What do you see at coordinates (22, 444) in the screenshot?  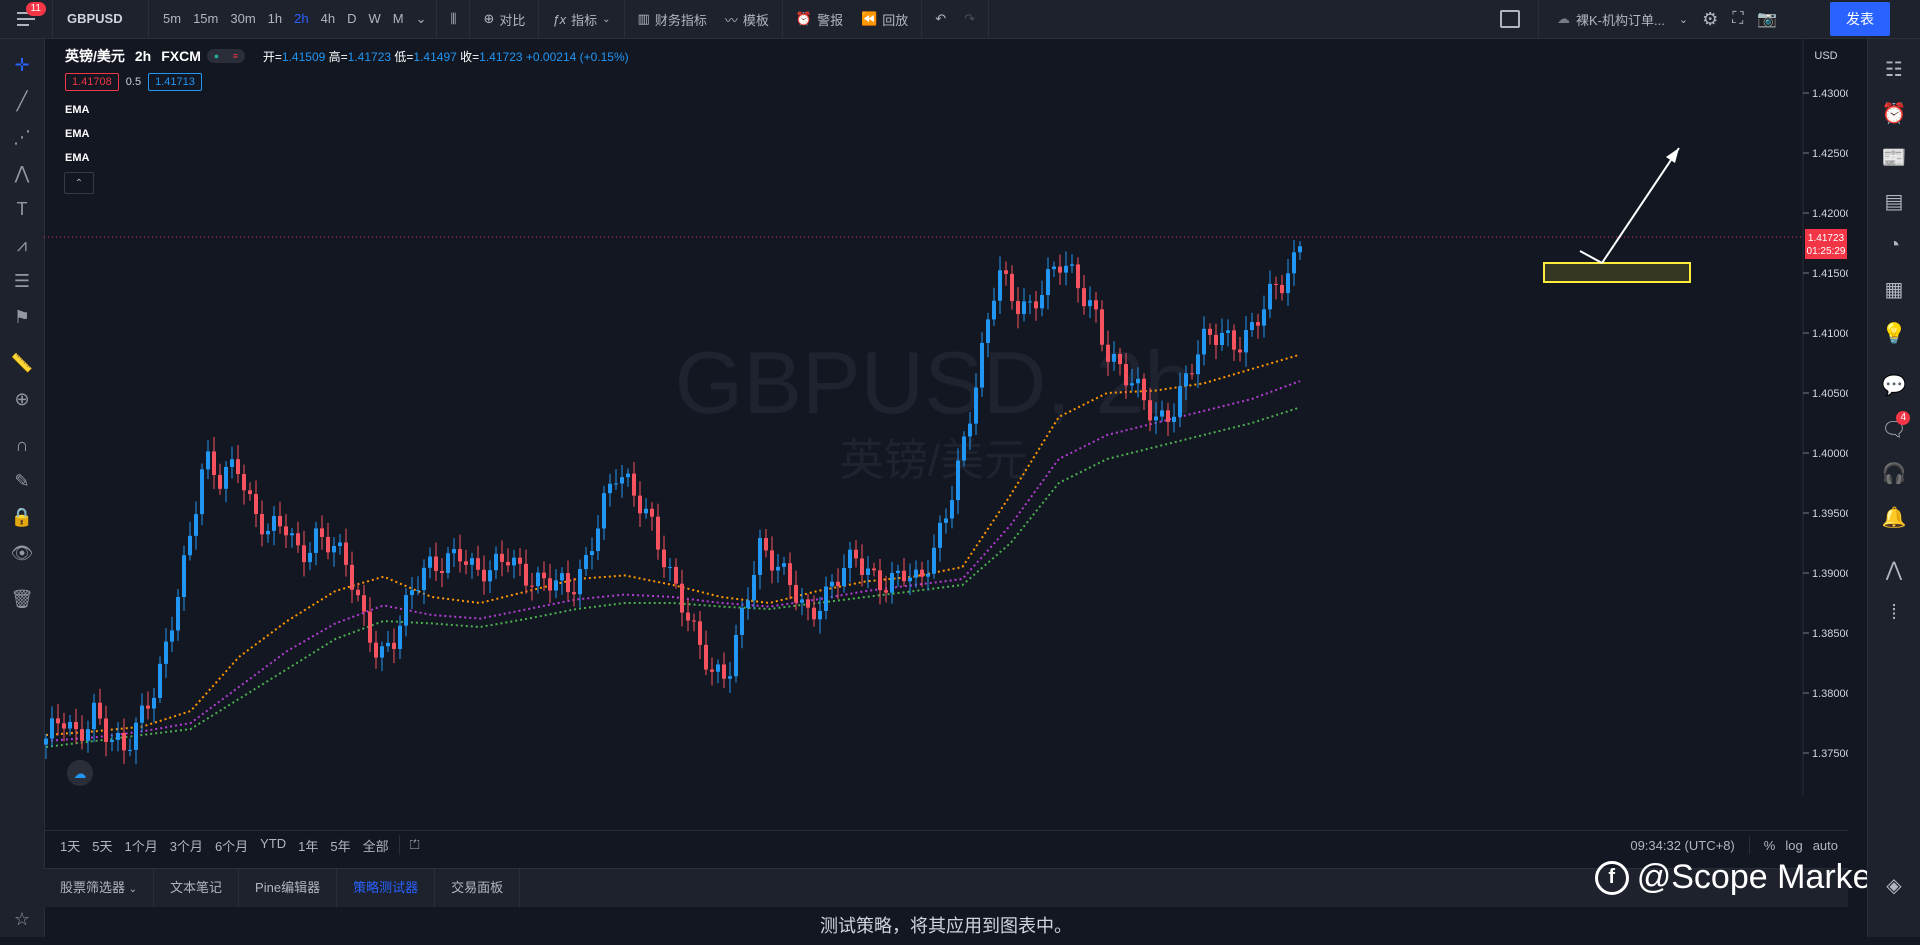 I see `magnet-icon: ∩` at bounding box center [22, 444].